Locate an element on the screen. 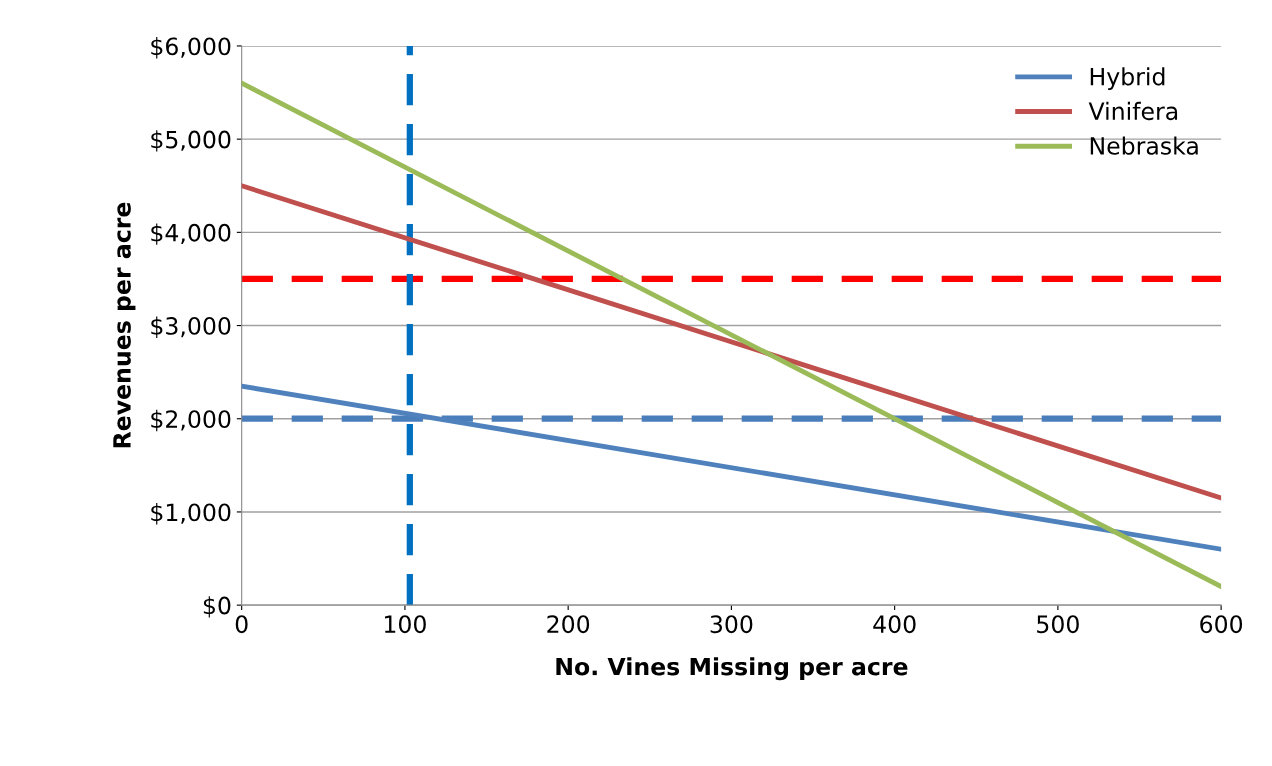 The image size is (1272, 766). x-axis-title: No. Vines Missing per acre is located at coordinates (732, 669).